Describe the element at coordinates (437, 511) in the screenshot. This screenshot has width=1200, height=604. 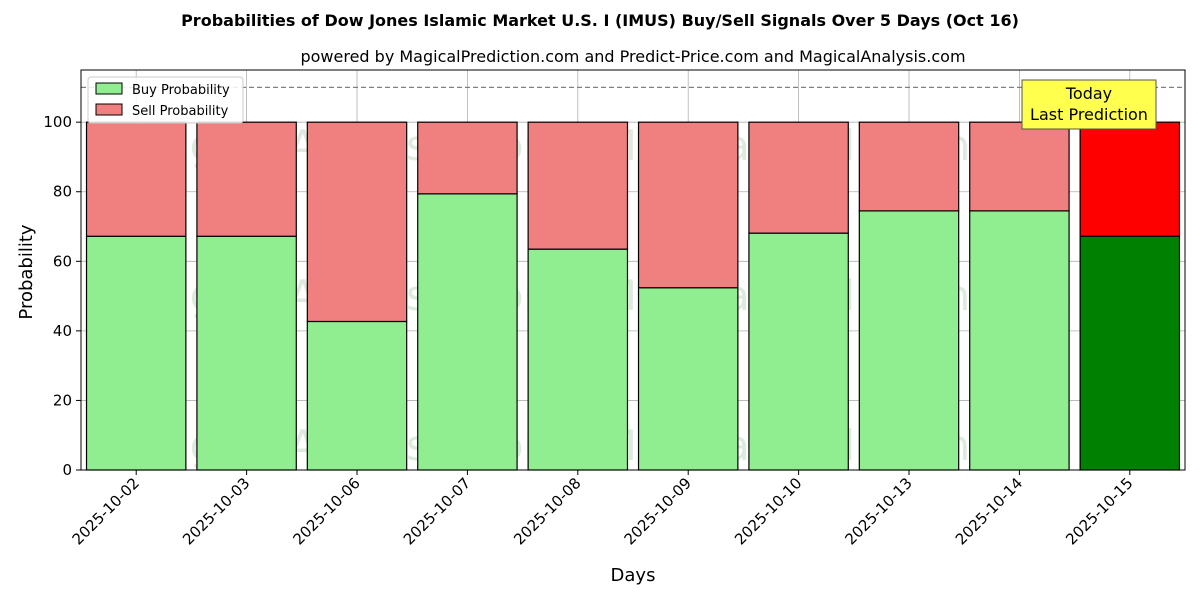
I see `x-tick-label: 2025-10-07` at that location.